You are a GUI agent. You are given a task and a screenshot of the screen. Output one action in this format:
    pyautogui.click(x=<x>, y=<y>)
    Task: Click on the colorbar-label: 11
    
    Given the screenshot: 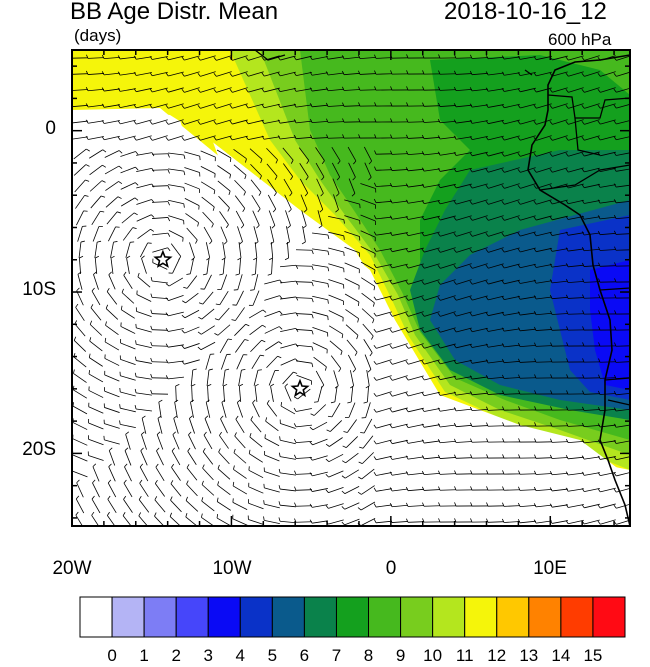 What is the action you would take?
    pyautogui.click(x=464, y=655)
    